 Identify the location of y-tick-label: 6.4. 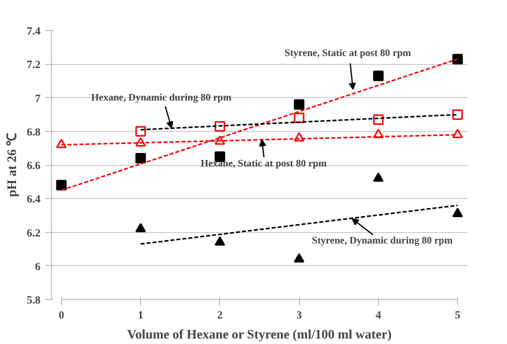
(33, 200).